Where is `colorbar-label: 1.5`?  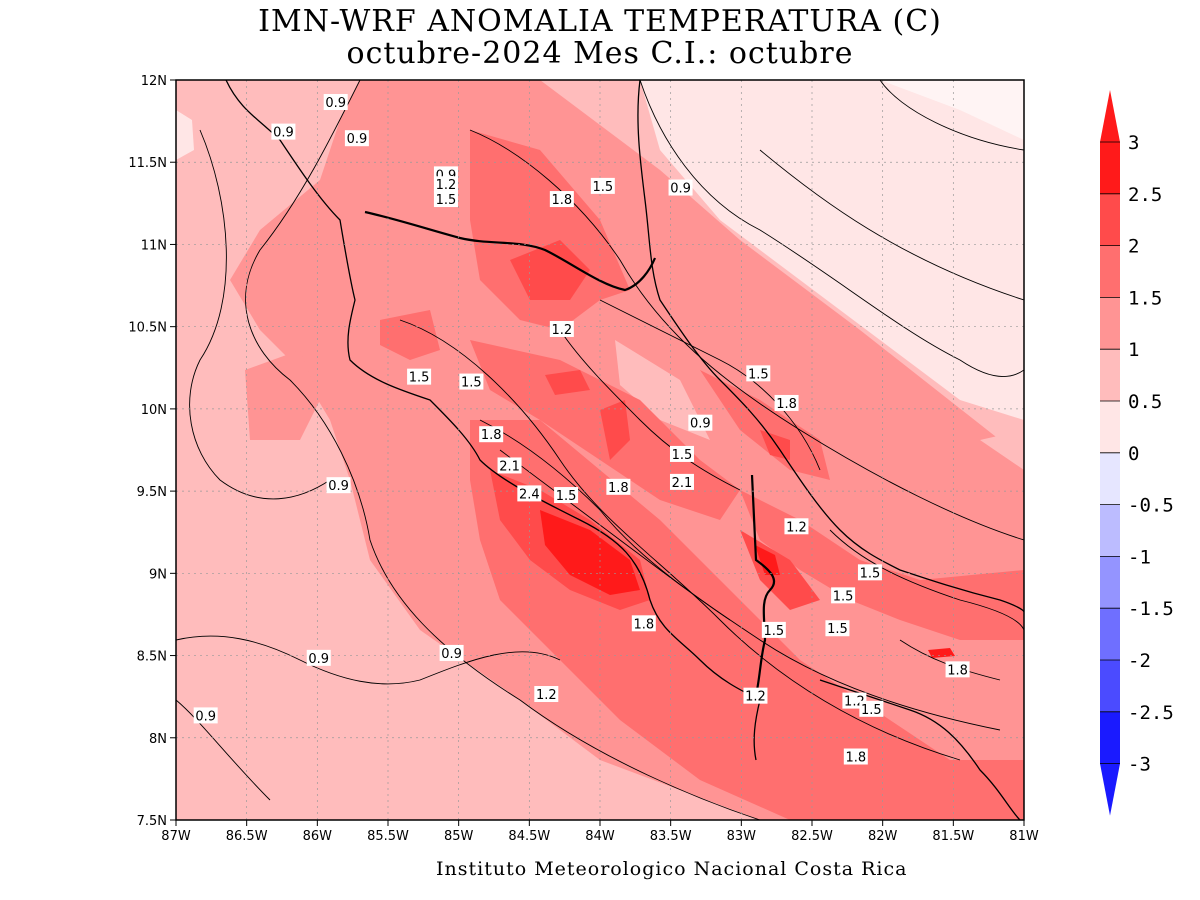 colorbar-label: 1.5 is located at coordinates (1145, 298).